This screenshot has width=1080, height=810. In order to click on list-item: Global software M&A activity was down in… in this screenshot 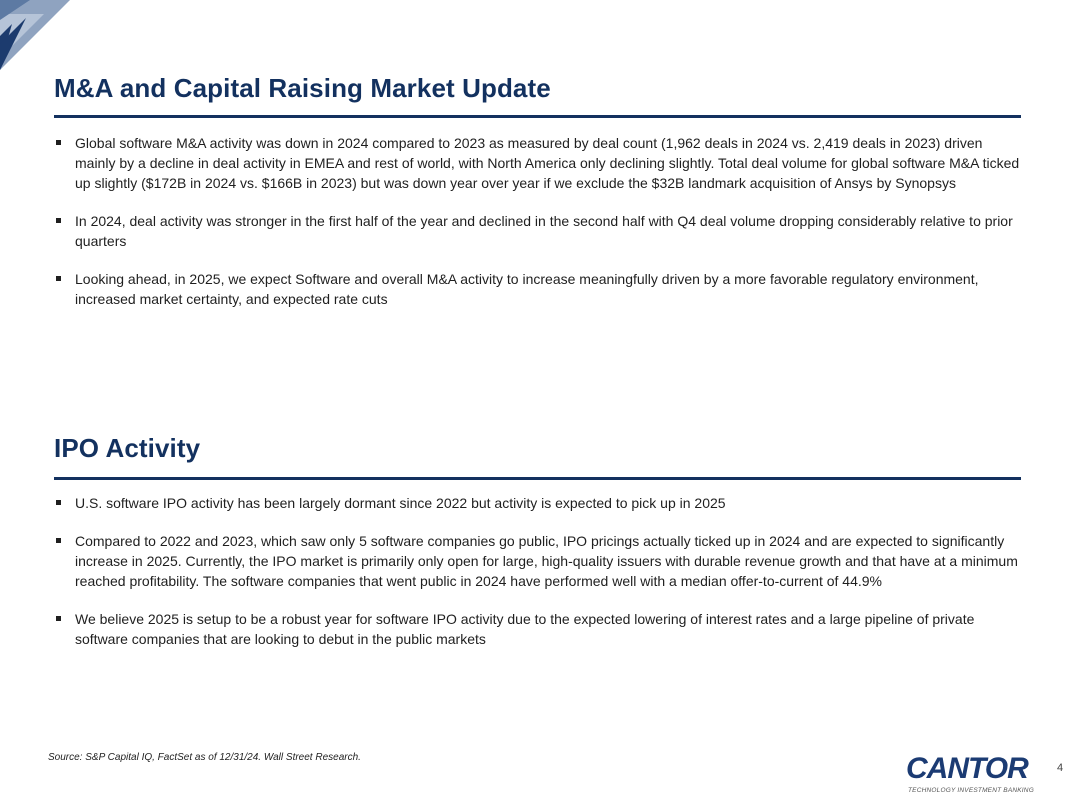, I will do `click(538, 163)`.